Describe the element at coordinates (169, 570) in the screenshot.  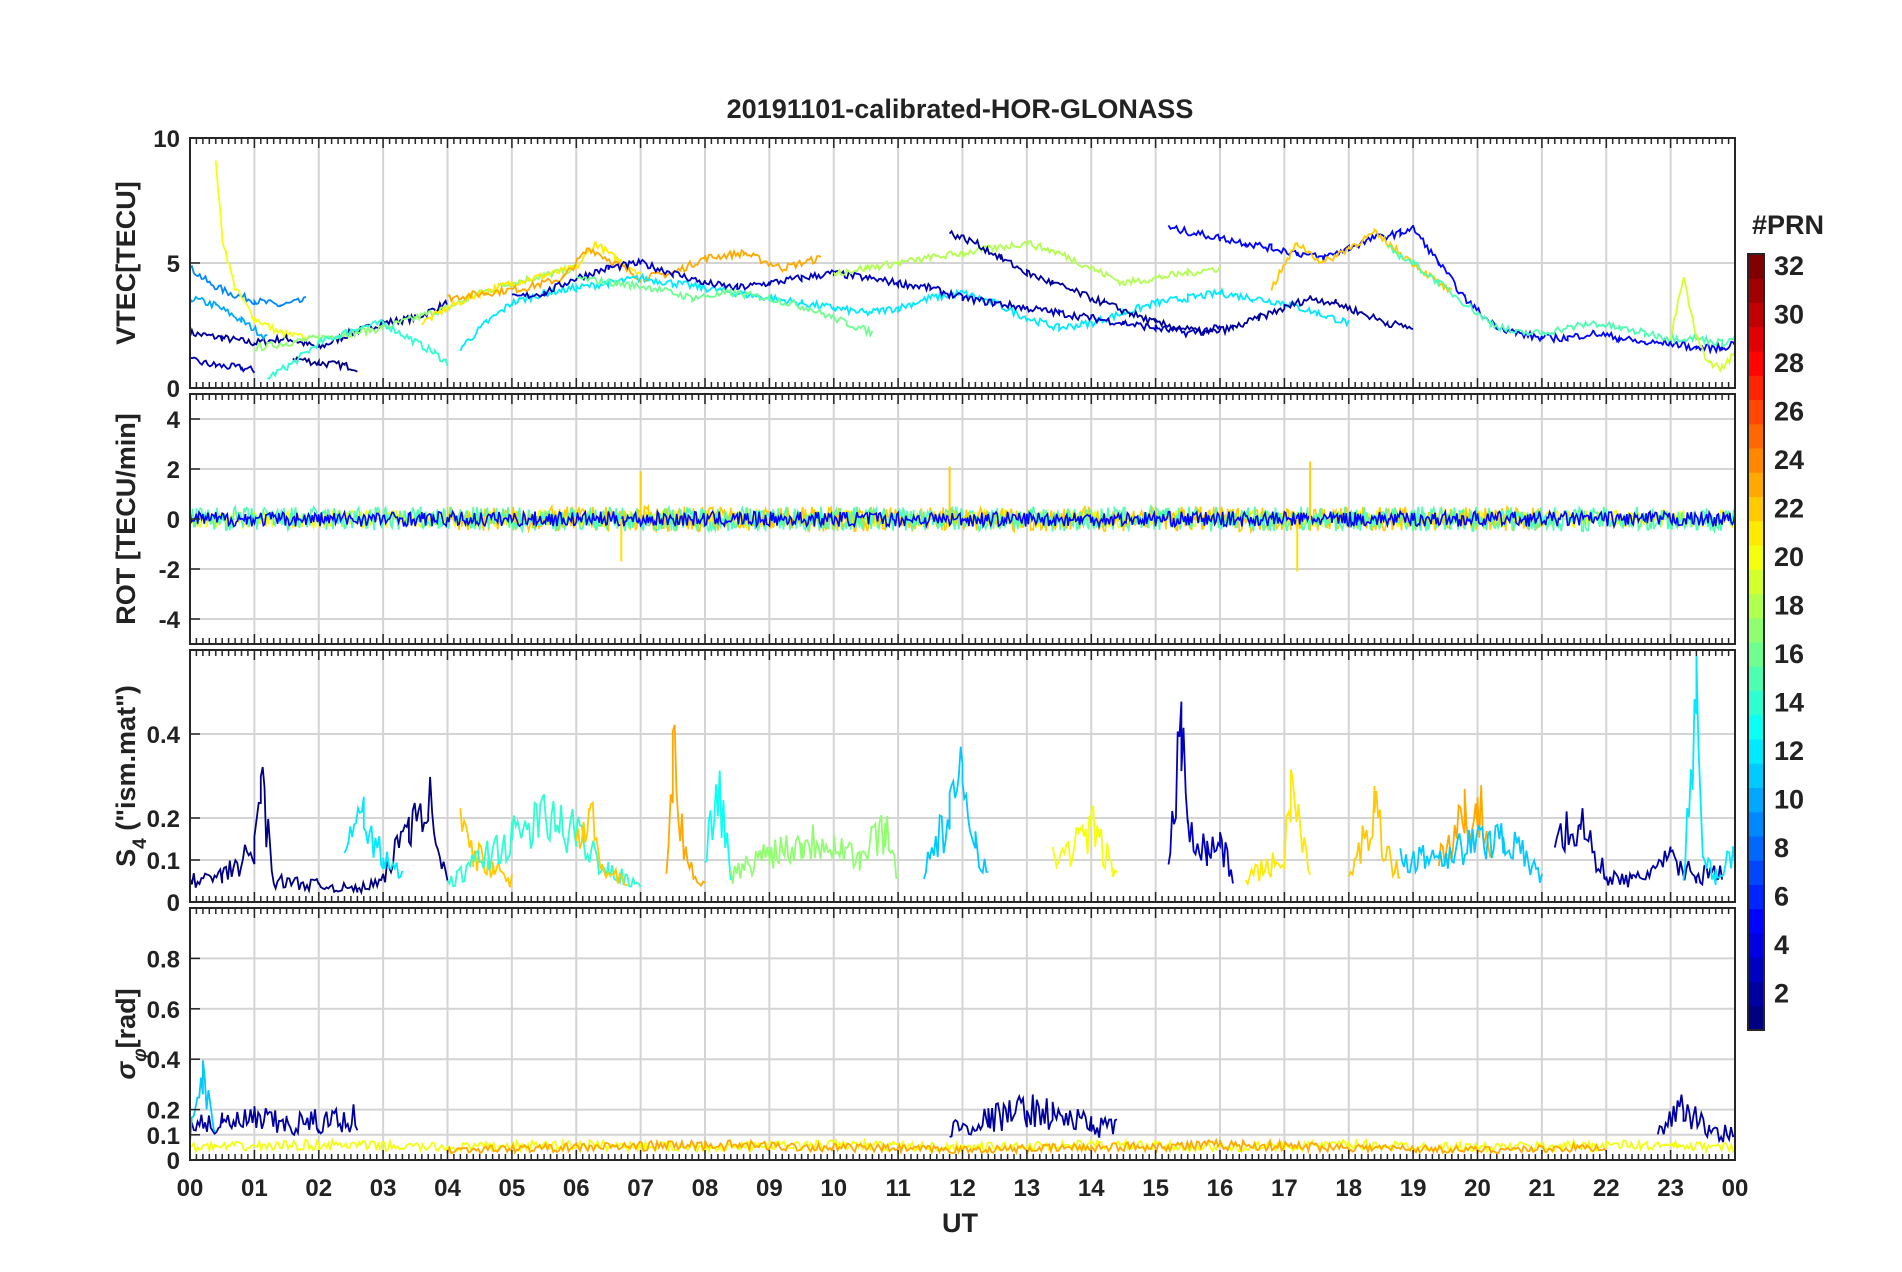
I see `y-tick-label: -2` at that location.